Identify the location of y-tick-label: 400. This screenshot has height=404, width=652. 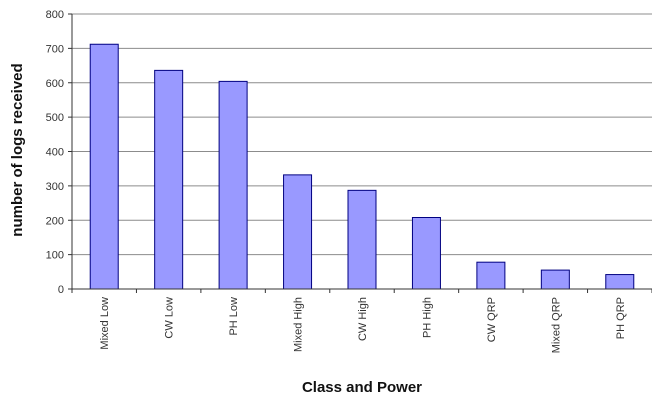
(55, 153).